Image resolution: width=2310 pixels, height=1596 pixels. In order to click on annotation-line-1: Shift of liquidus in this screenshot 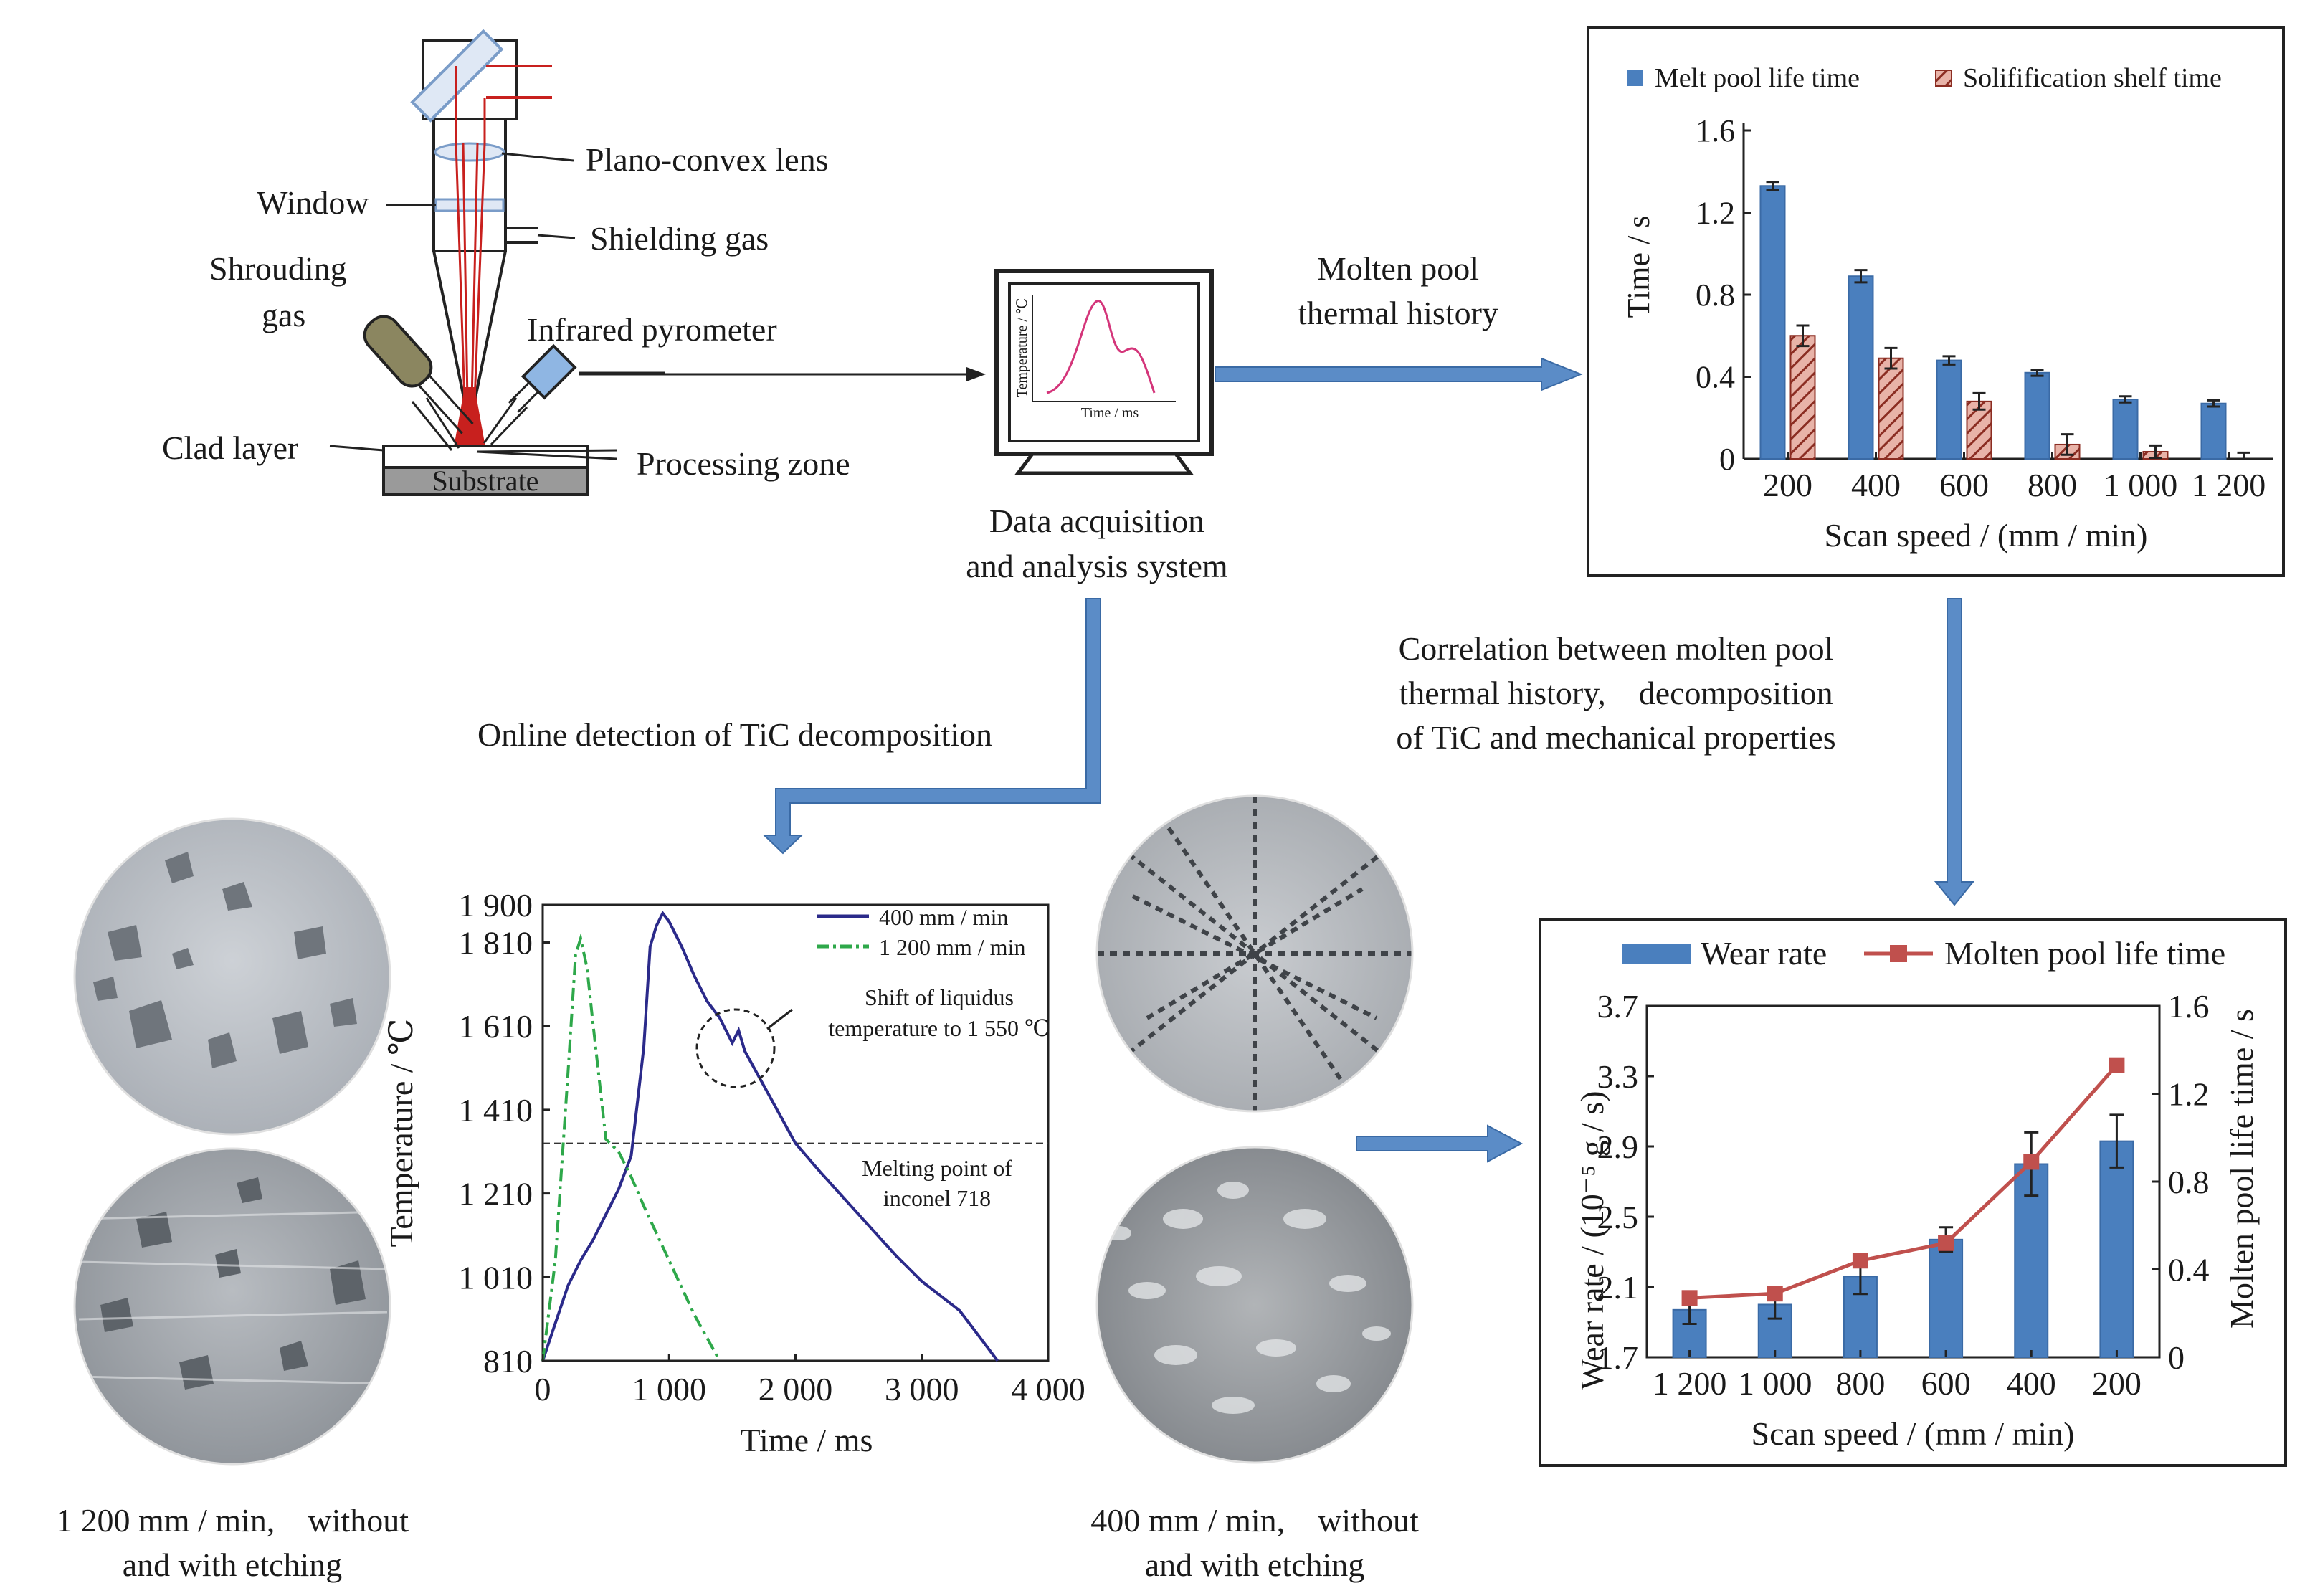, I will do `click(939, 997)`.